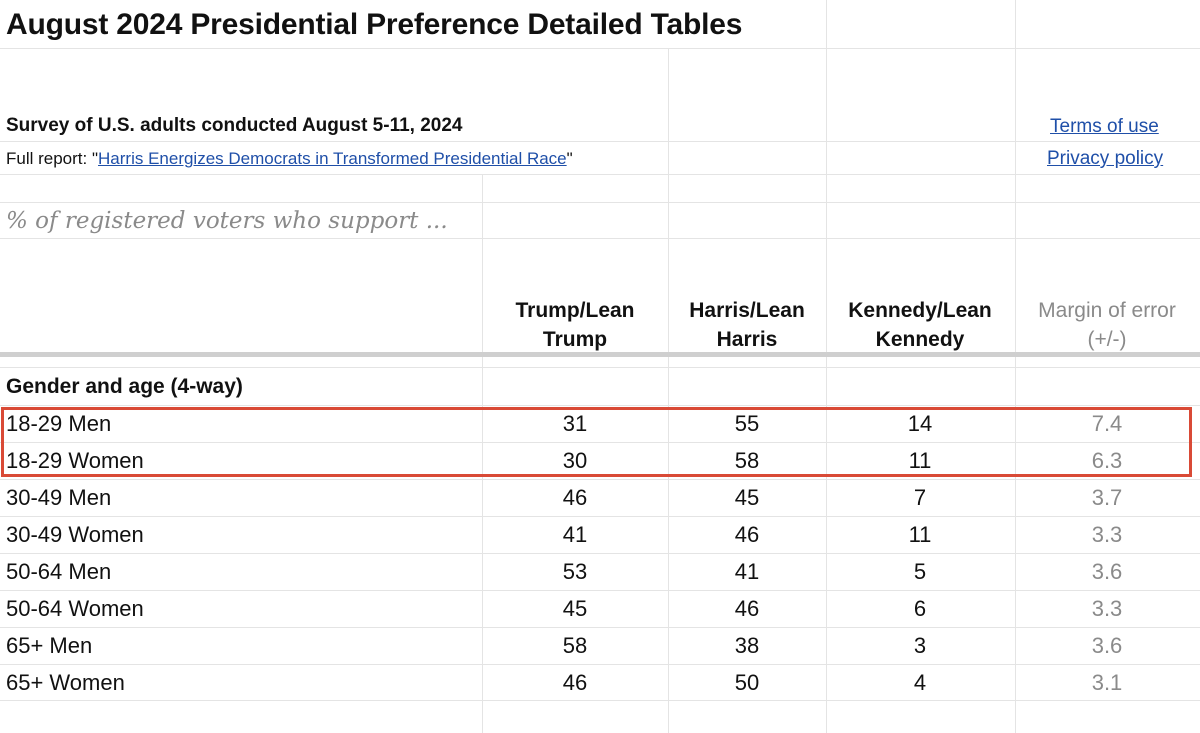 The height and width of the screenshot is (733, 1200). What do you see at coordinates (920, 423) in the screenshot?
I see `kennedy-value: 14` at bounding box center [920, 423].